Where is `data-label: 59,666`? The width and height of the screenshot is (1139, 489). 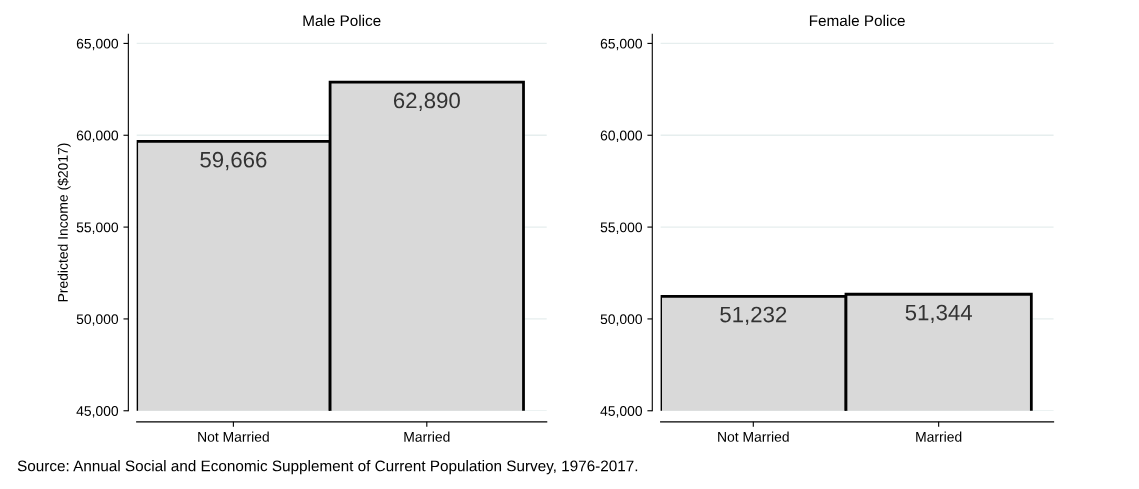 data-label: 59,666 is located at coordinates (233, 161).